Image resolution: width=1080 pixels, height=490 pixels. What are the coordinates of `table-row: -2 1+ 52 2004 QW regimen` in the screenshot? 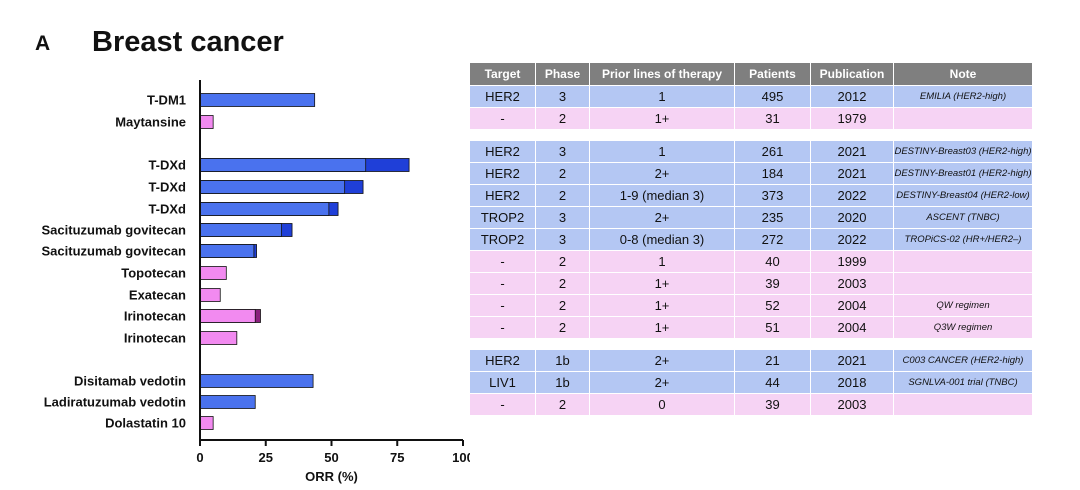 It's located at (751, 305).